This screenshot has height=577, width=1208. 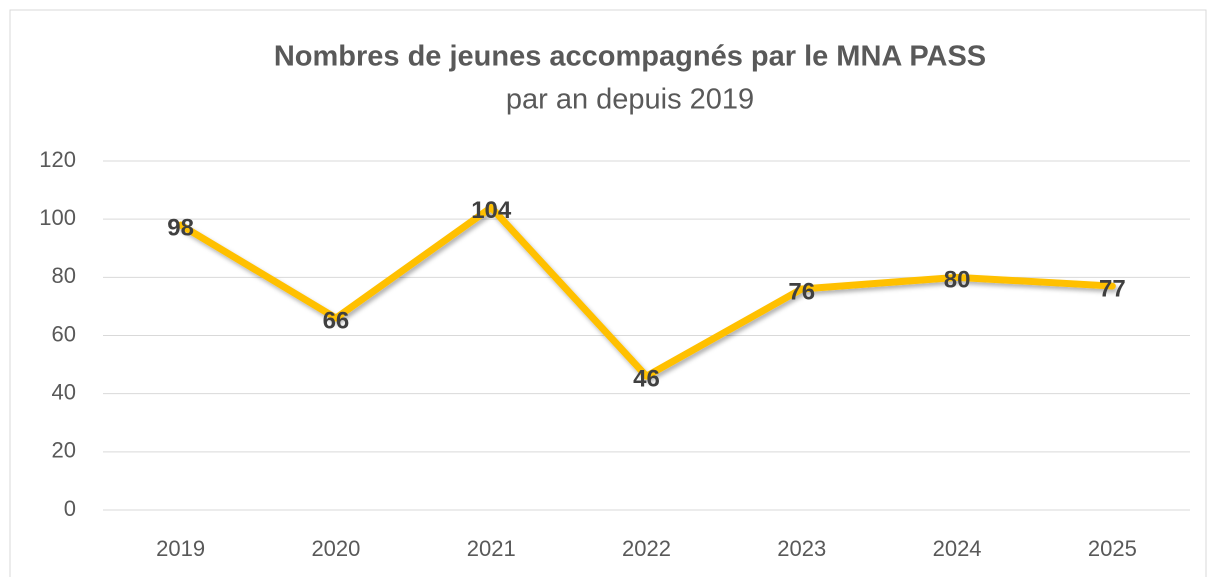 I want to click on chart-subtitle: par an depuis 2019, so click(x=630, y=100).